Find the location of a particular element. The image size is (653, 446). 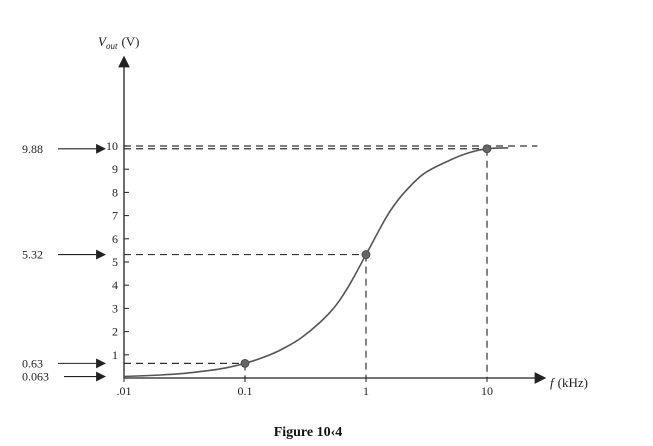

y-tick-label: 5 is located at coordinates (115, 262).